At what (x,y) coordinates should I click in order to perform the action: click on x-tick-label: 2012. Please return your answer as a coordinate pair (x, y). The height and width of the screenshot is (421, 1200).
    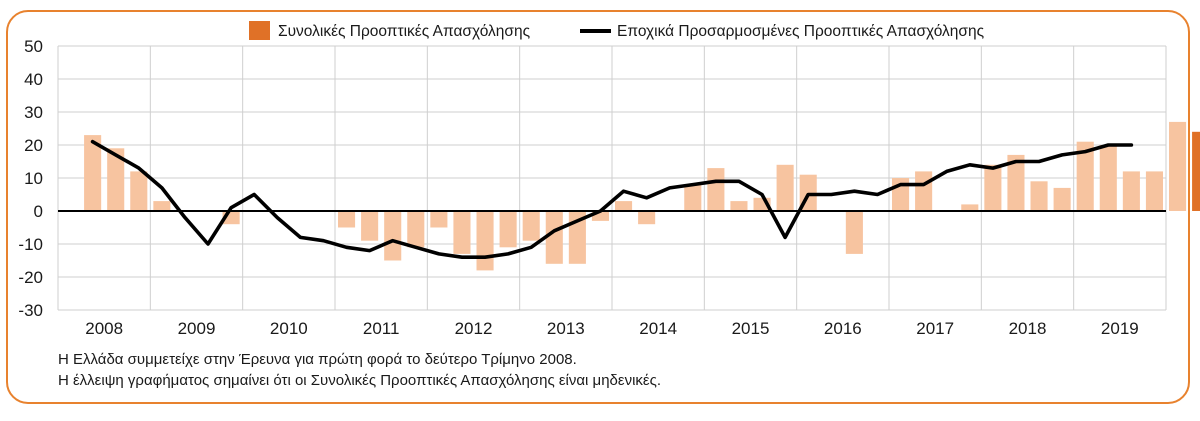
    Looking at the image, I should click on (474, 328).